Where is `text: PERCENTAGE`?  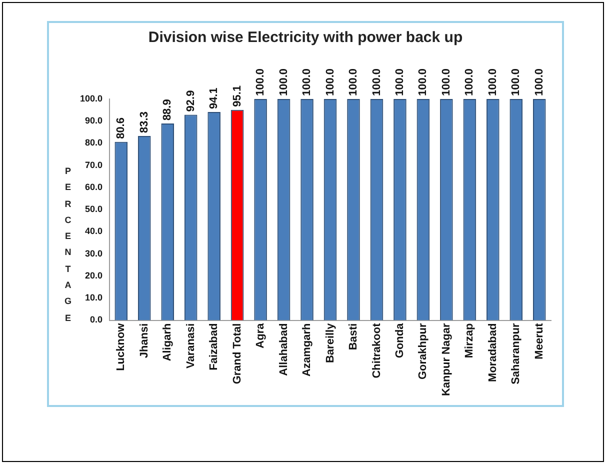
text: PERCENTAGE is located at coordinates (68, 244).